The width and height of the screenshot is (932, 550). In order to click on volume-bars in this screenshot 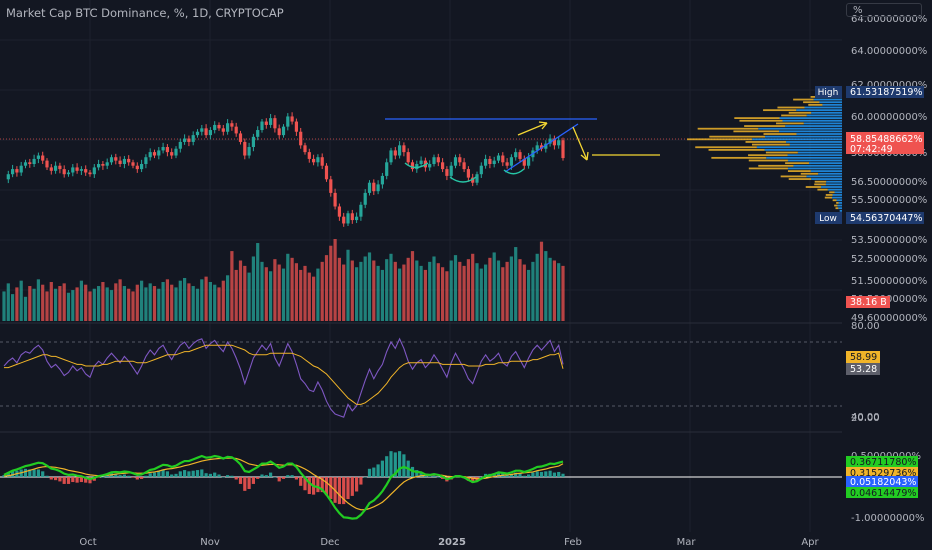, I will do `click(283, 280)`.